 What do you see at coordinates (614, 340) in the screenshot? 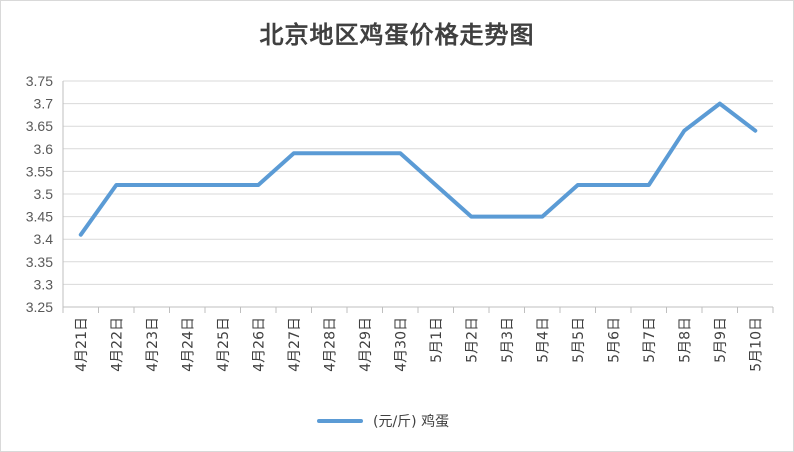
I see `x-tick-label: 5月6日` at bounding box center [614, 340].